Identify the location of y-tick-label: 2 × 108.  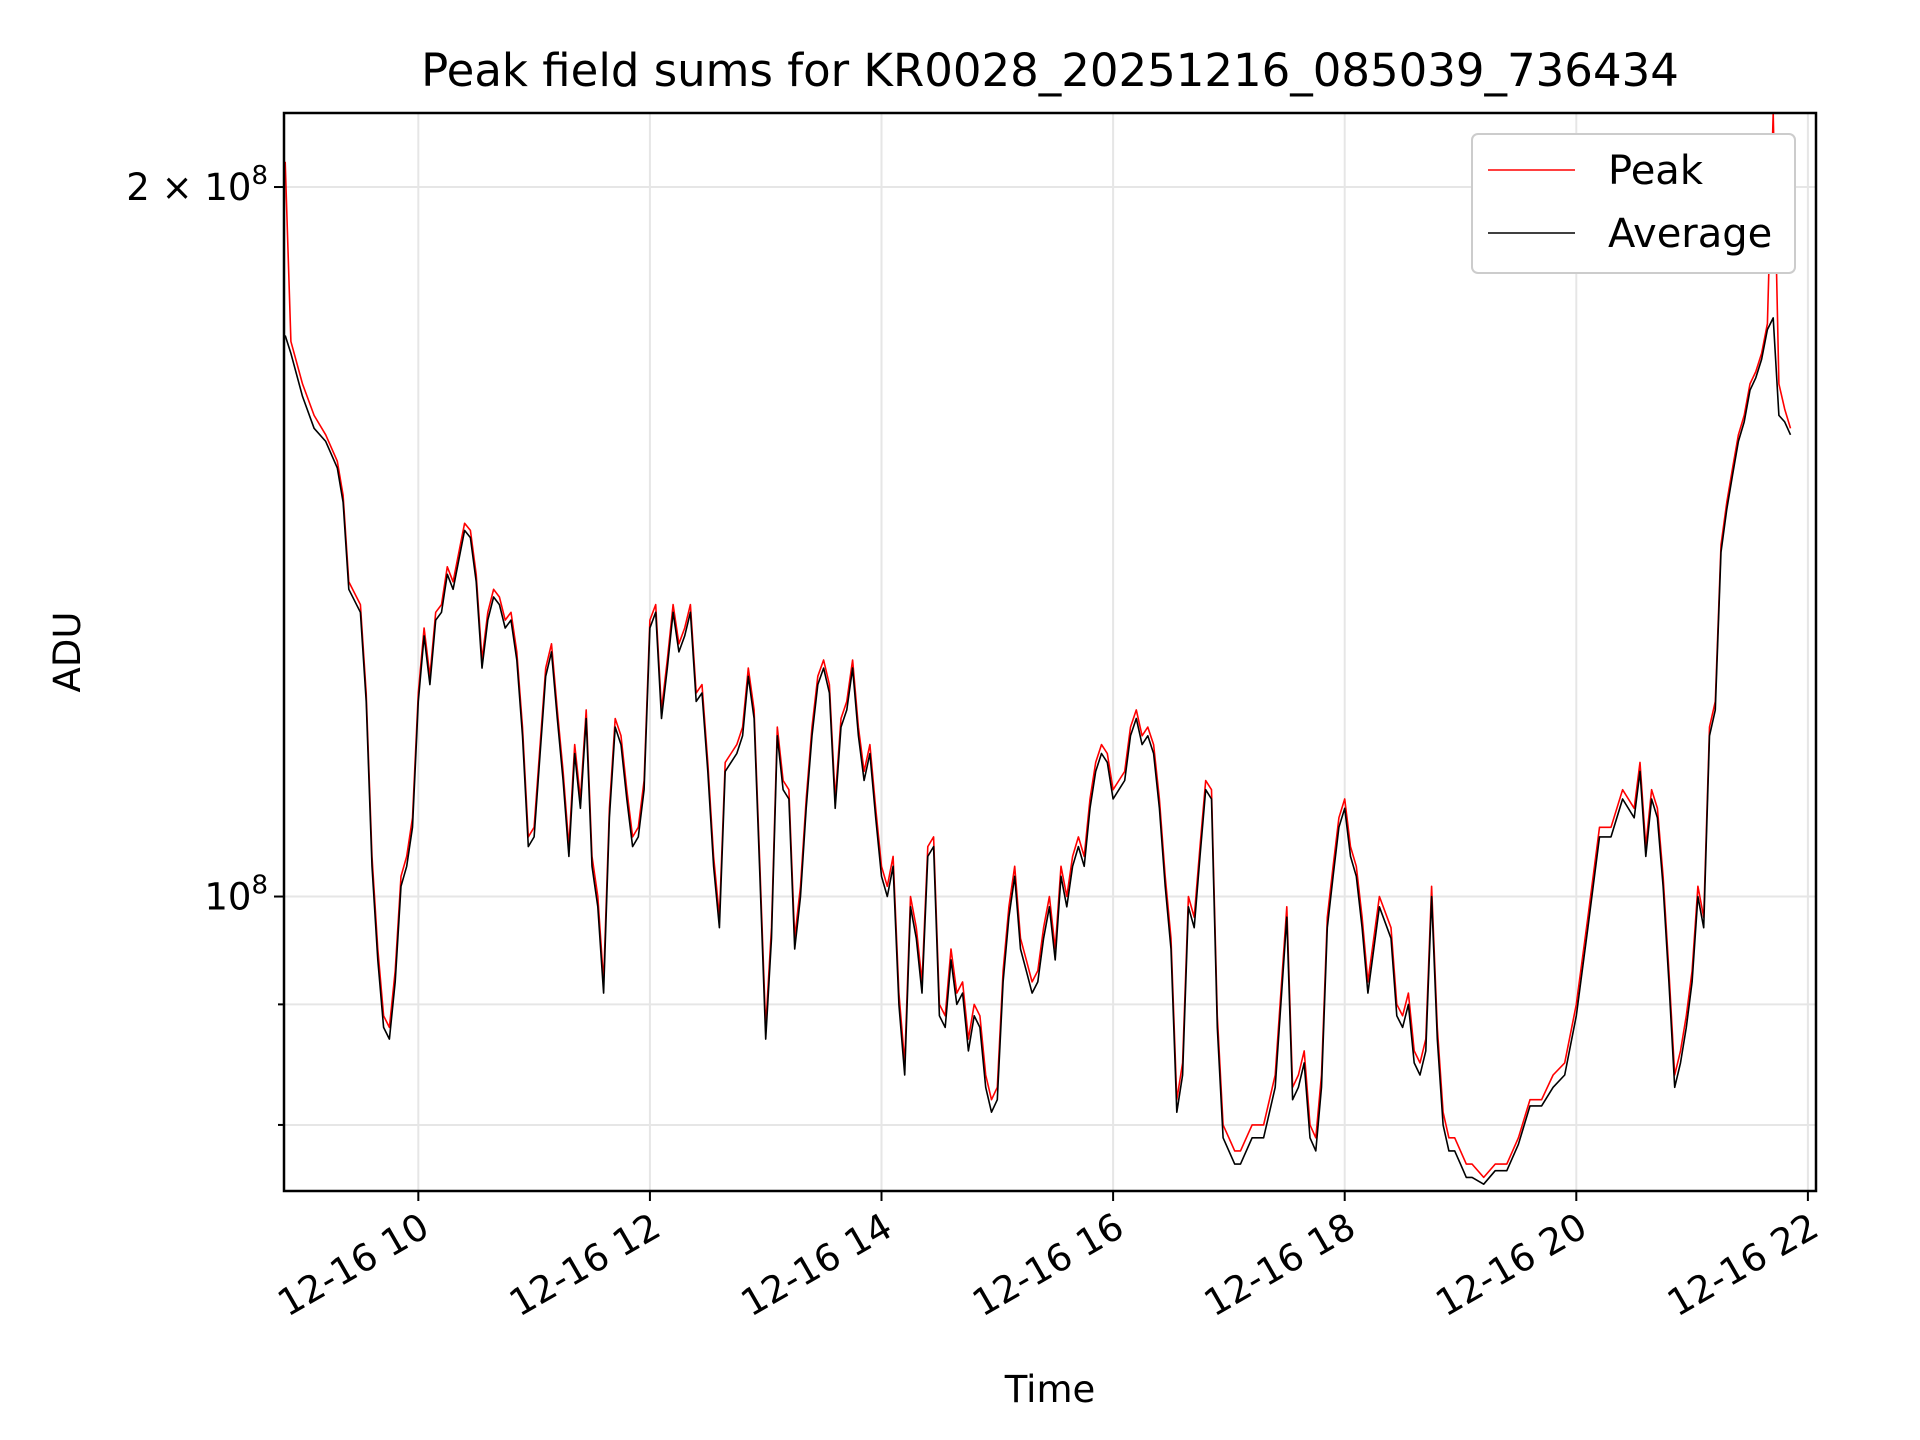
(197, 185).